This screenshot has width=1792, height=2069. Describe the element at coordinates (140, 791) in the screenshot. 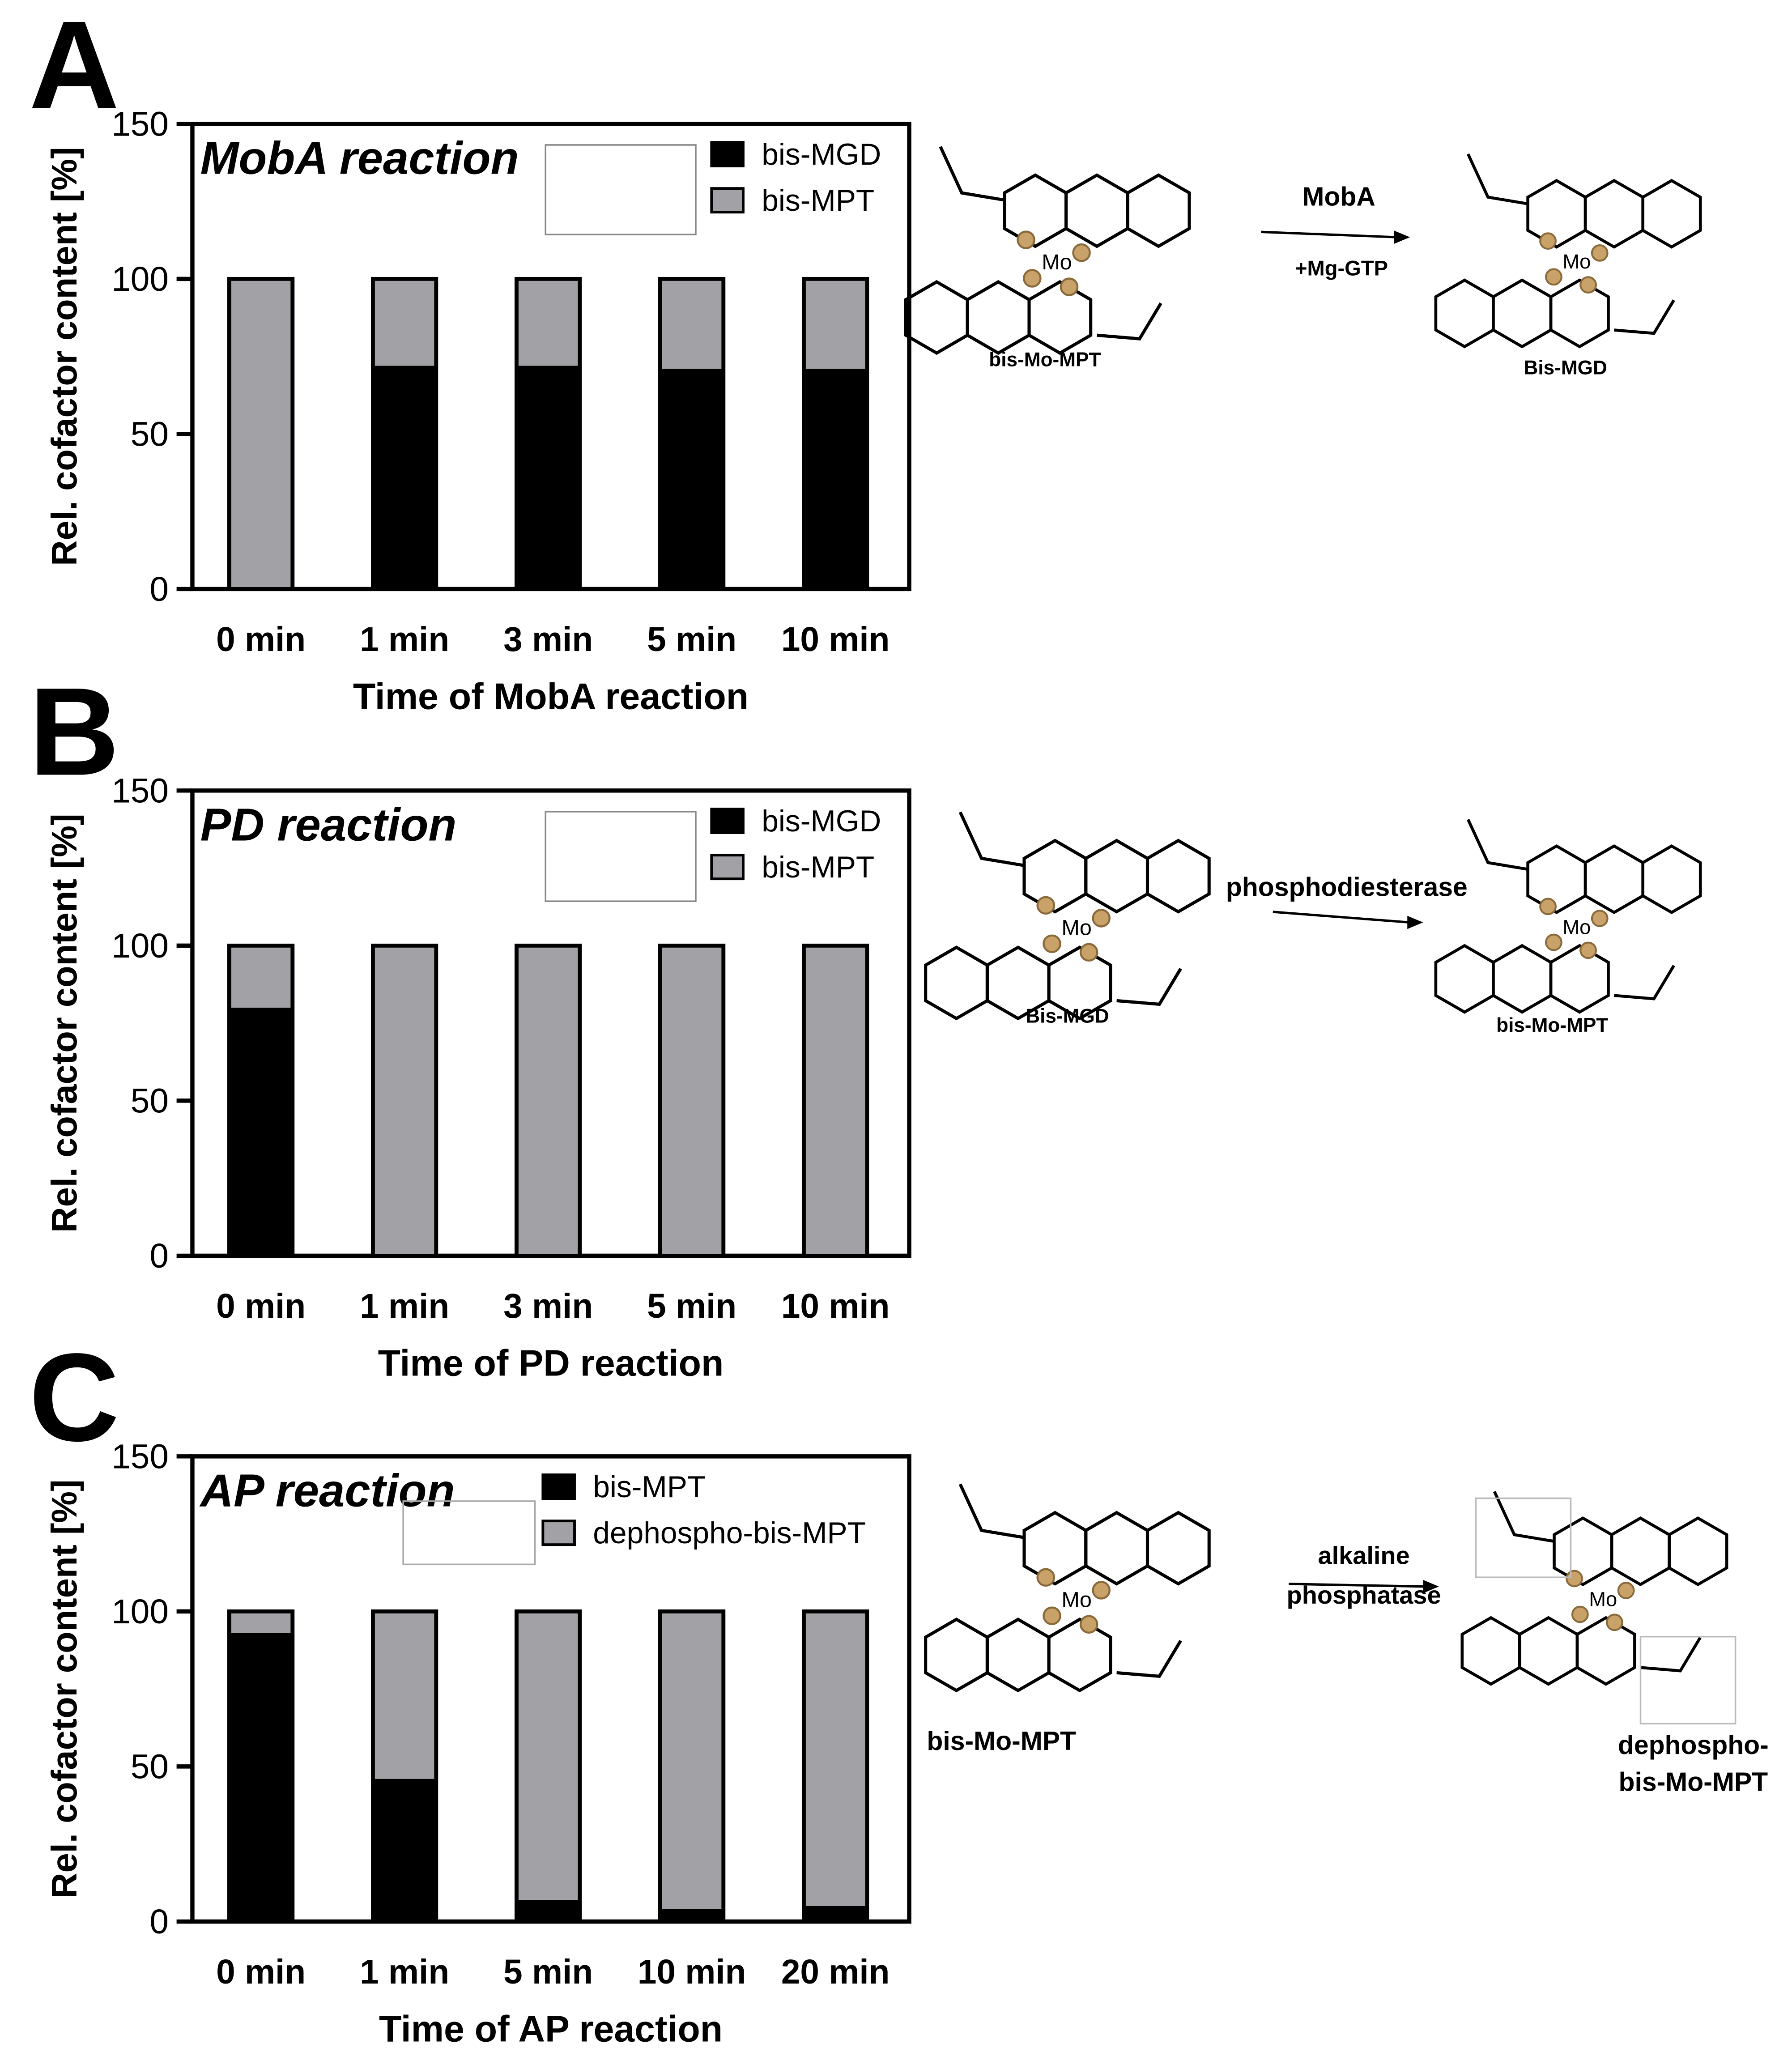

I see `y-tick-label: 150` at that location.